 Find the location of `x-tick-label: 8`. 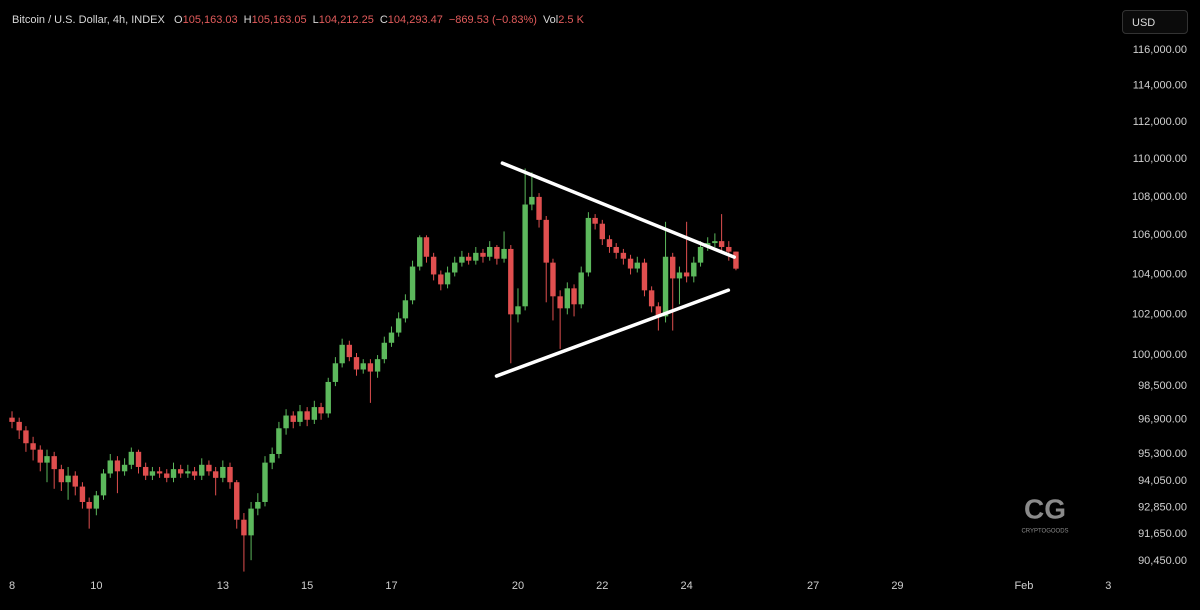

x-tick-label: 8 is located at coordinates (12, 586).